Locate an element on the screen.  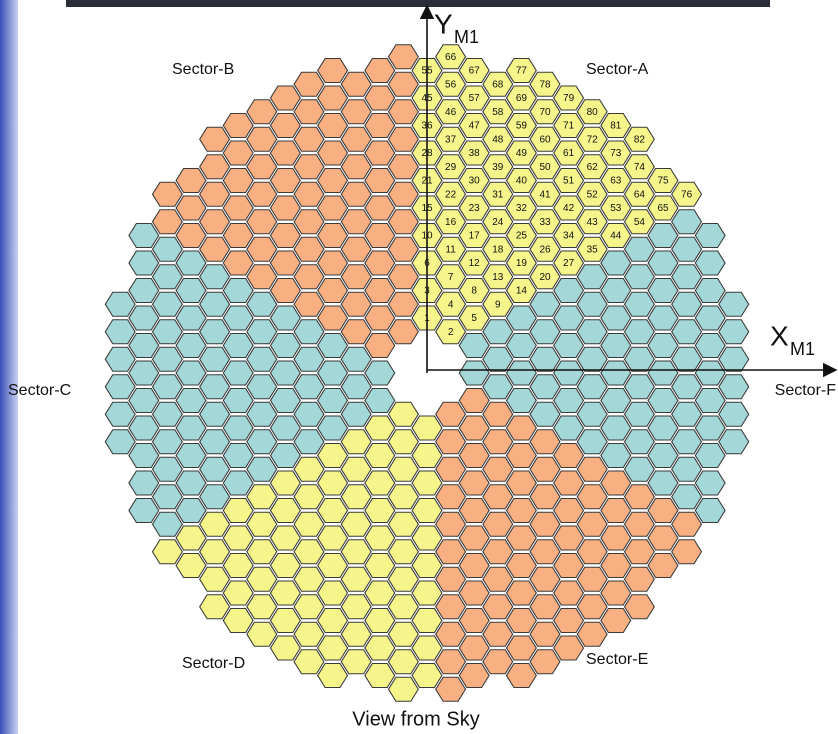
segment-number: 35 is located at coordinates (593, 249).